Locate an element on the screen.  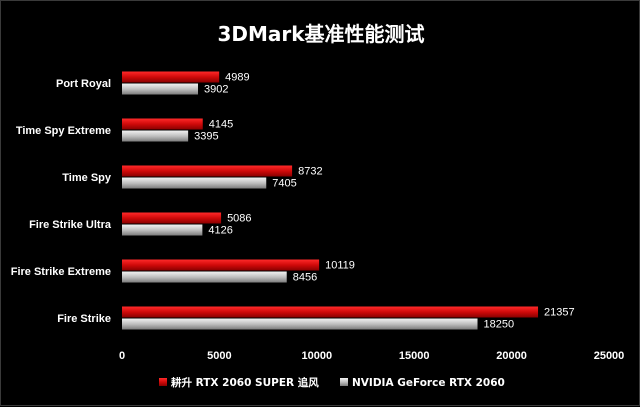
x-axis-ticks: 0 5000 10000 15000 20000 25000 is located at coordinates (371, 356).